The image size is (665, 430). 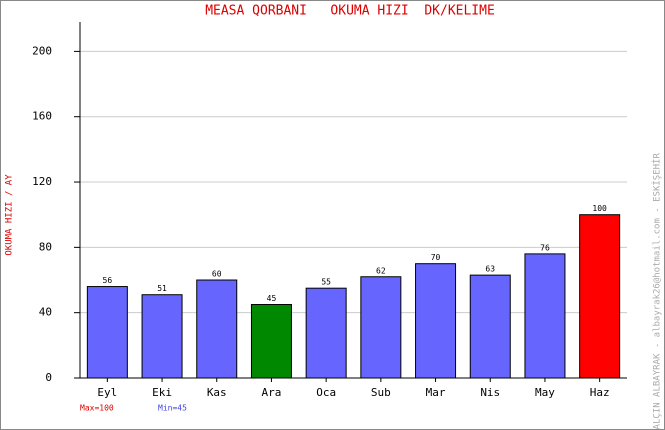 What do you see at coordinates (326, 282) in the screenshot?
I see `value-label: 55` at bounding box center [326, 282].